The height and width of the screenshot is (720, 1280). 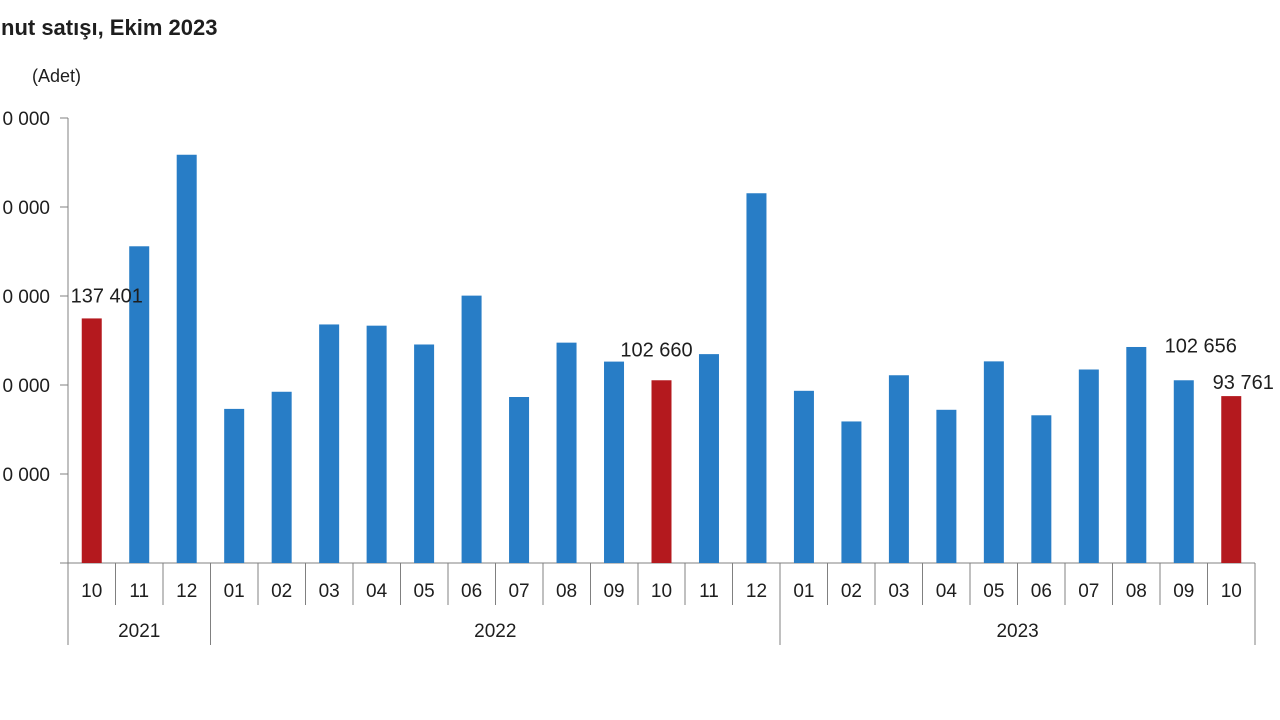 I want to click on data-label: 102 660, so click(x=656, y=350).